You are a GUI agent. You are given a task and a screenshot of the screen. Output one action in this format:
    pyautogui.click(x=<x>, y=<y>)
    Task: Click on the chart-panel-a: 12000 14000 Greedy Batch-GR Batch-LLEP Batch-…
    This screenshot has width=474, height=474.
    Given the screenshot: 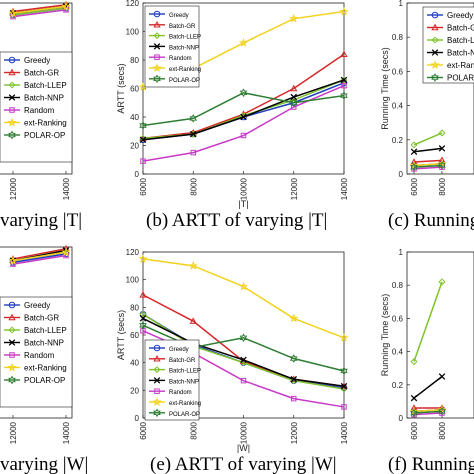 What is the action you would take?
    pyautogui.click(x=41, y=115)
    